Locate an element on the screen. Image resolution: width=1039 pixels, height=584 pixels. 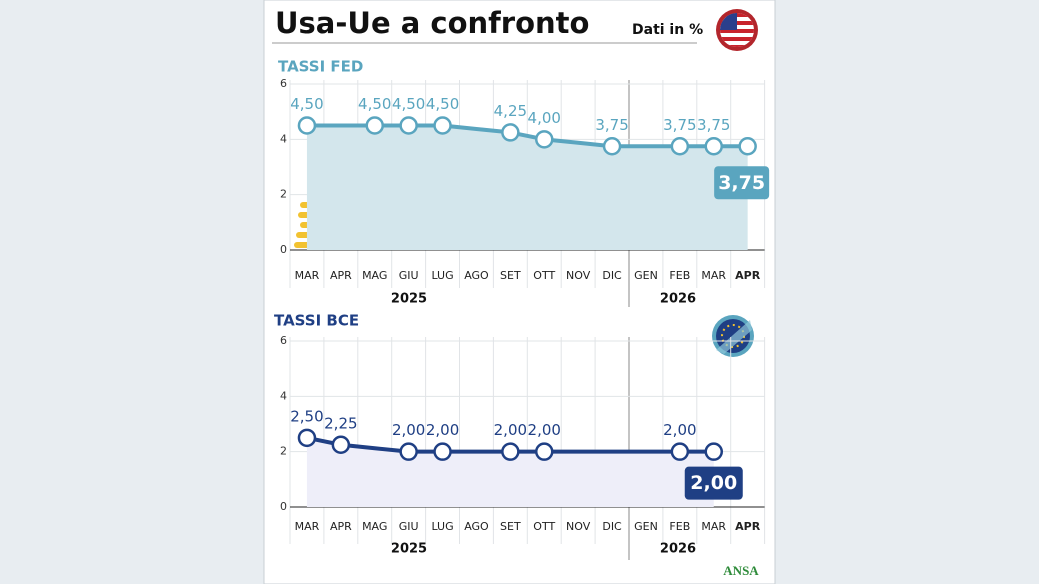
source: ANSA is located at coordinates (741, 570).